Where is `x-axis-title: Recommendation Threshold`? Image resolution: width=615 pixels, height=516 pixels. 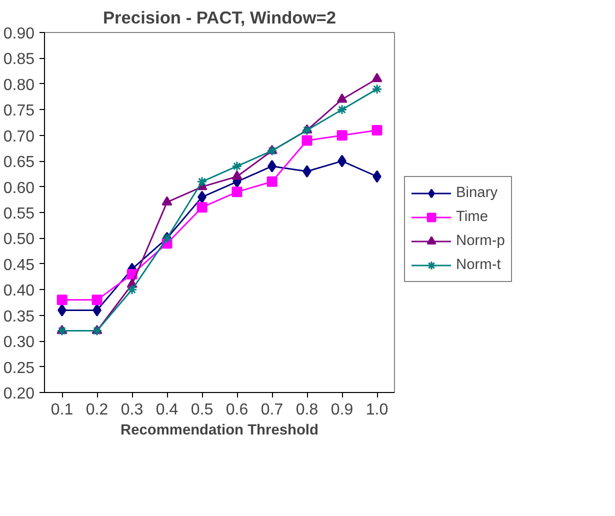 x-axis-title: Recommendation Threshold is located at coordinates (219, 430).